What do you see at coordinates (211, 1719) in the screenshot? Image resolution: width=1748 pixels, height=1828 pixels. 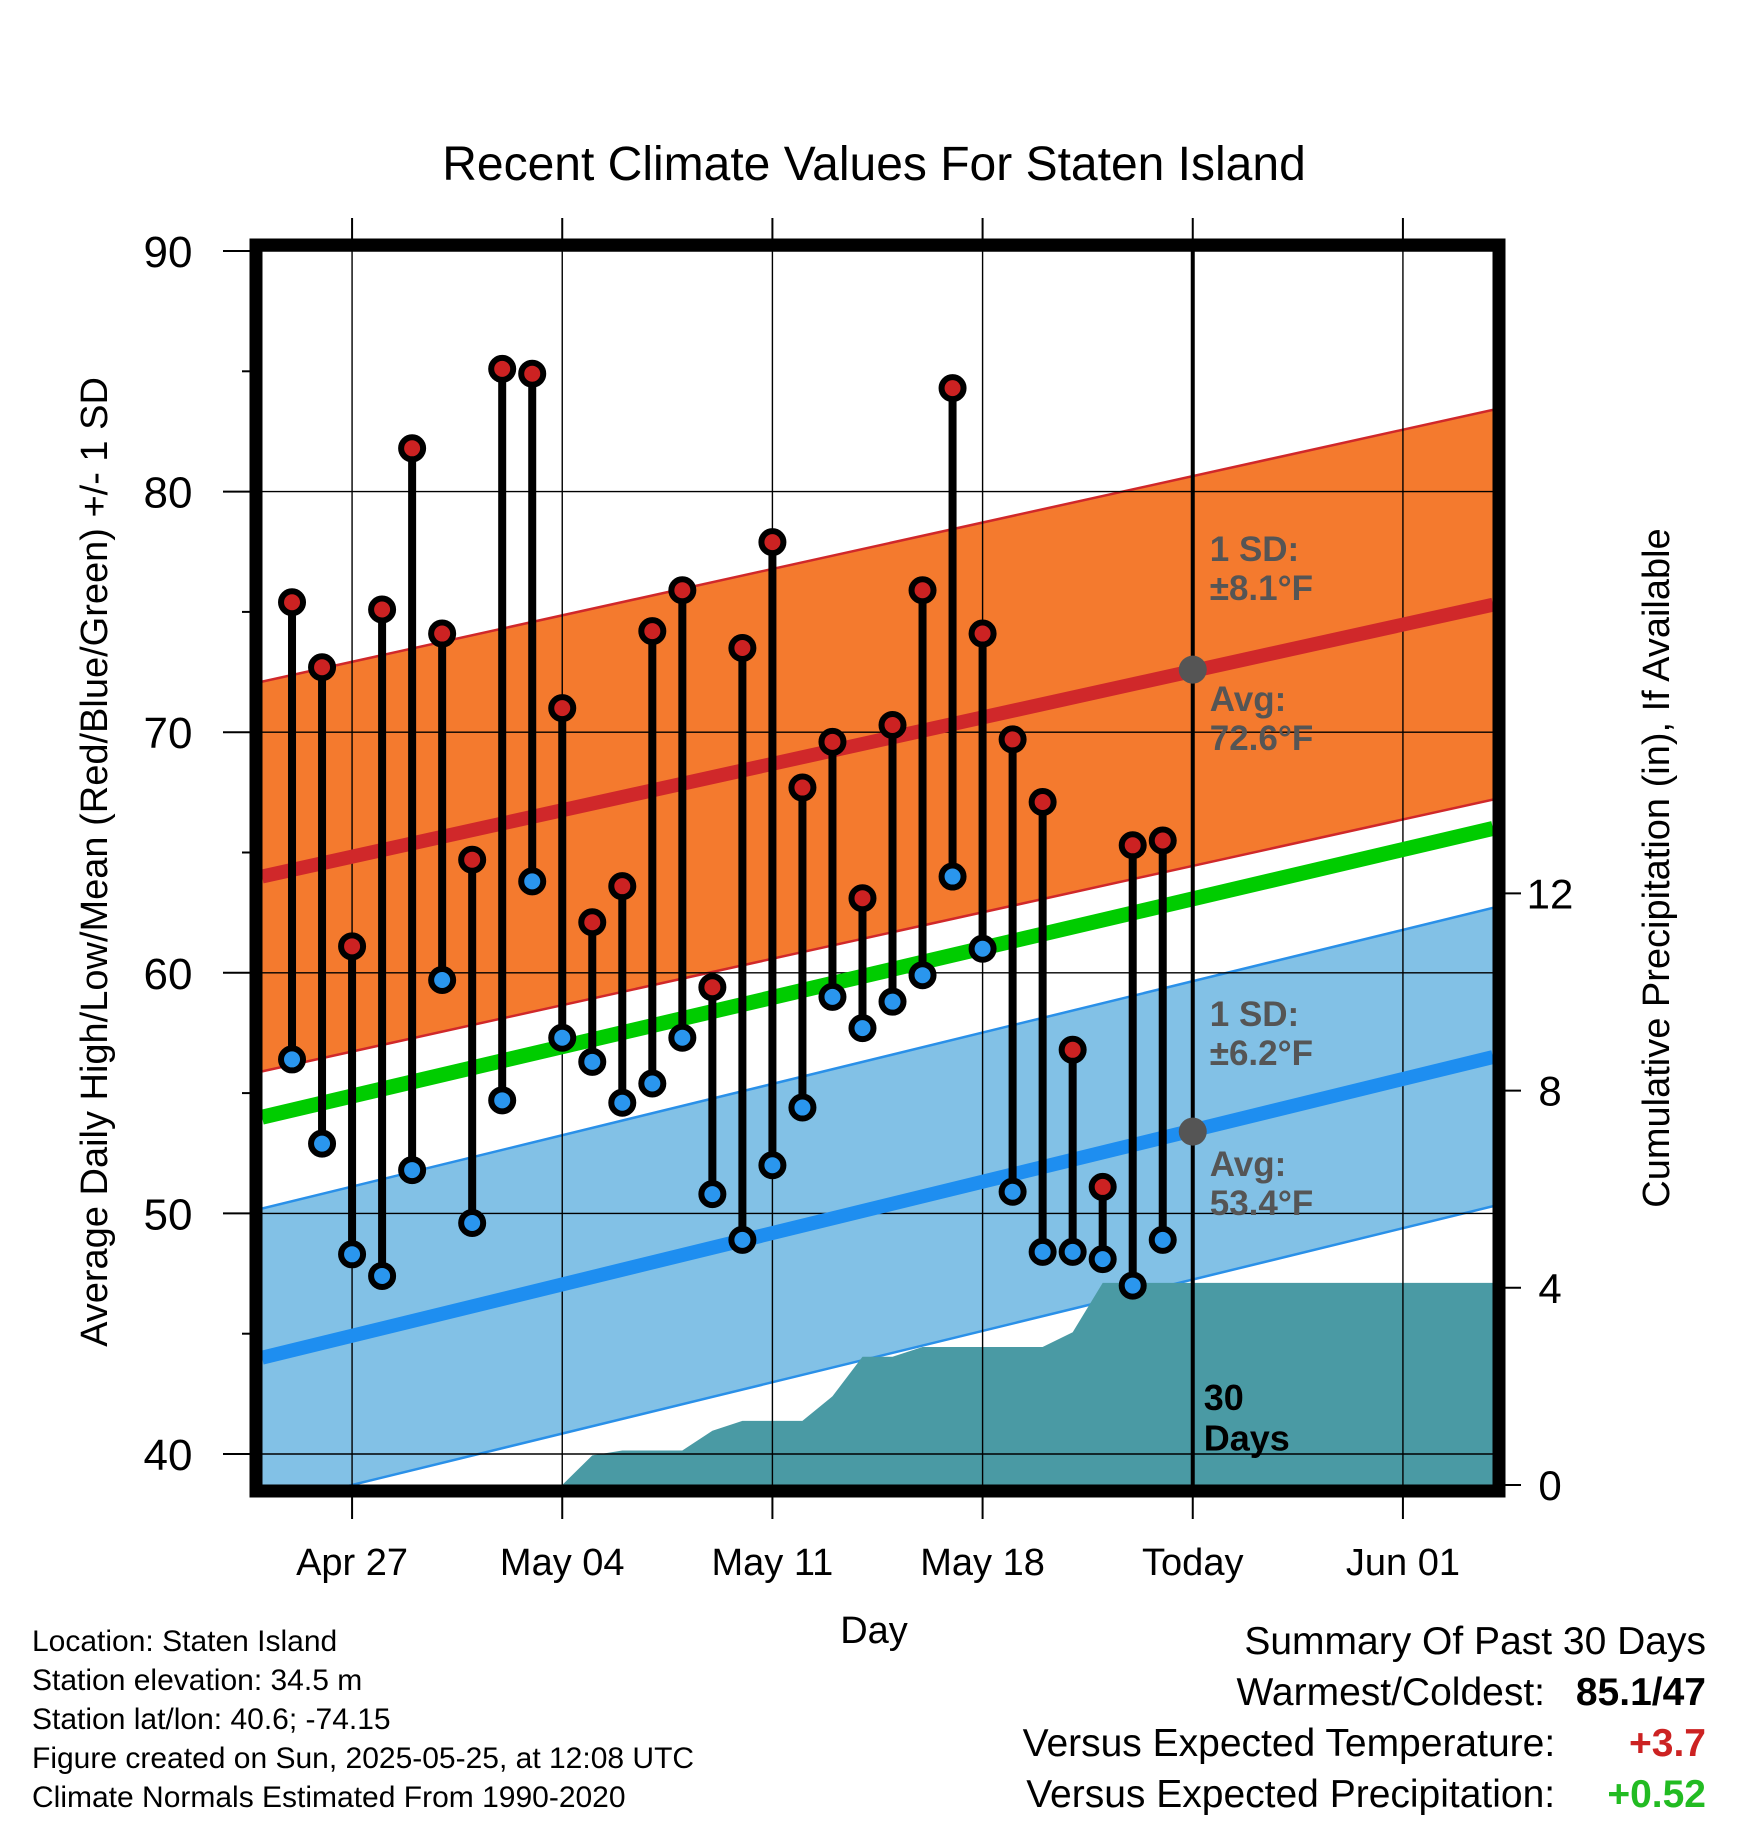 I see `latlon-text: Station lat/lon: 40.6; -74.15` at bounding box center [211, 1719].